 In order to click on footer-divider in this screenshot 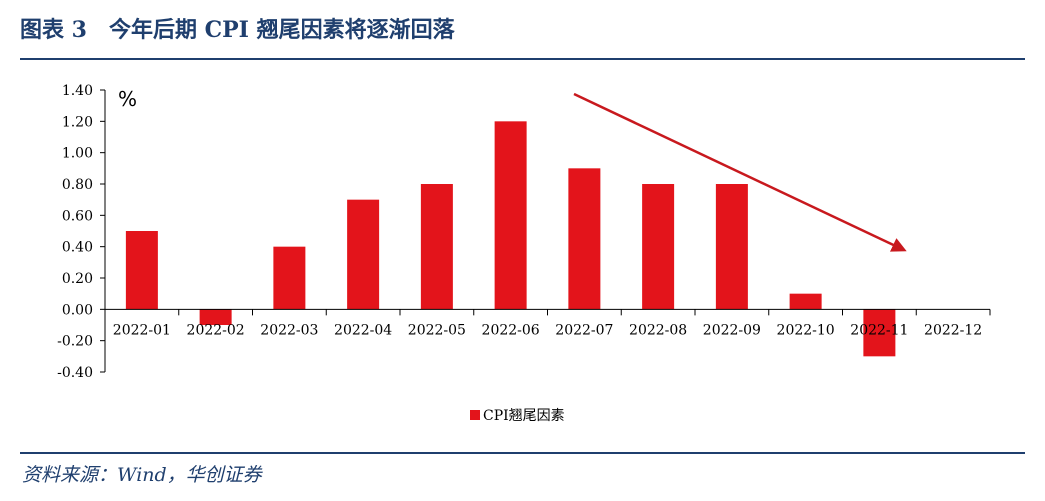, I will do `click(522, 453)`.